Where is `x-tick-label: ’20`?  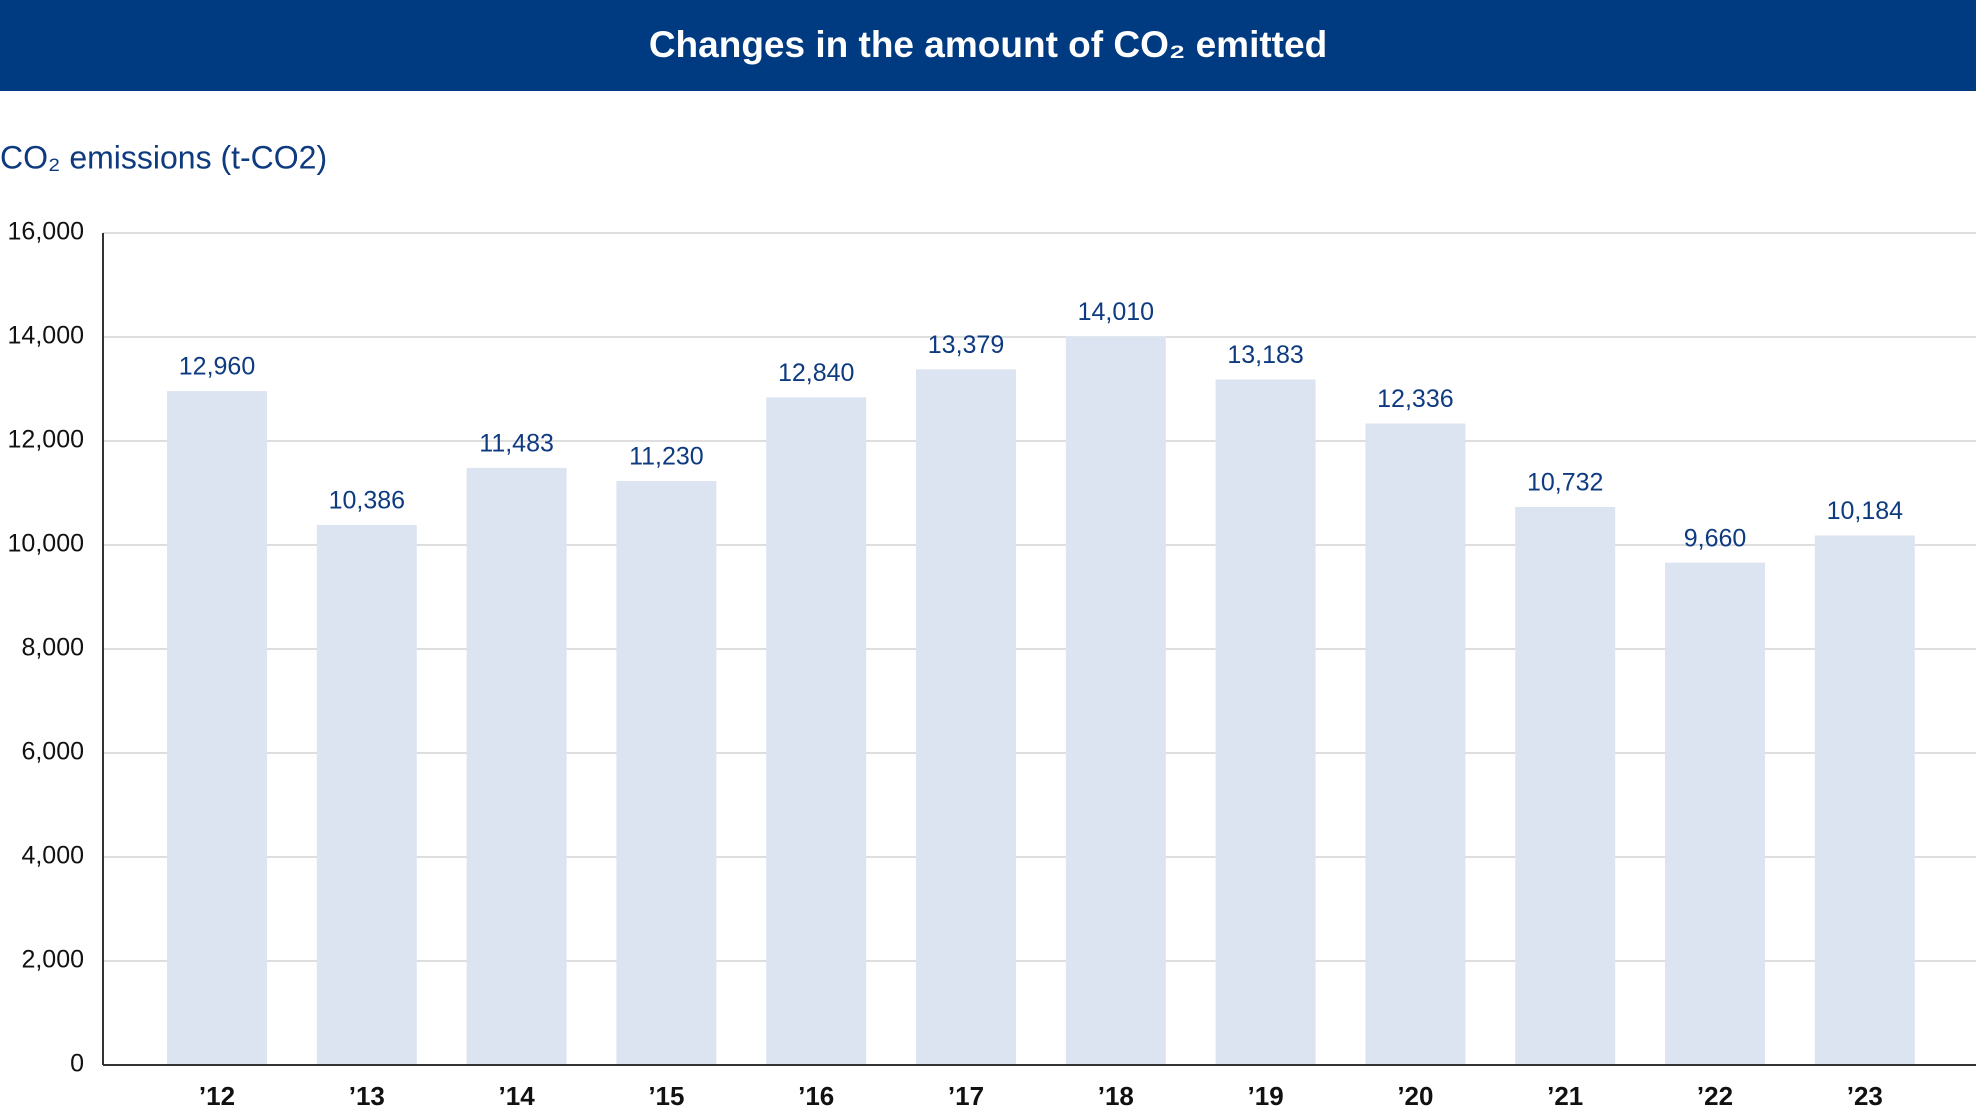
x-tick-label: ’20 is located at coordinates (1415, 1095).